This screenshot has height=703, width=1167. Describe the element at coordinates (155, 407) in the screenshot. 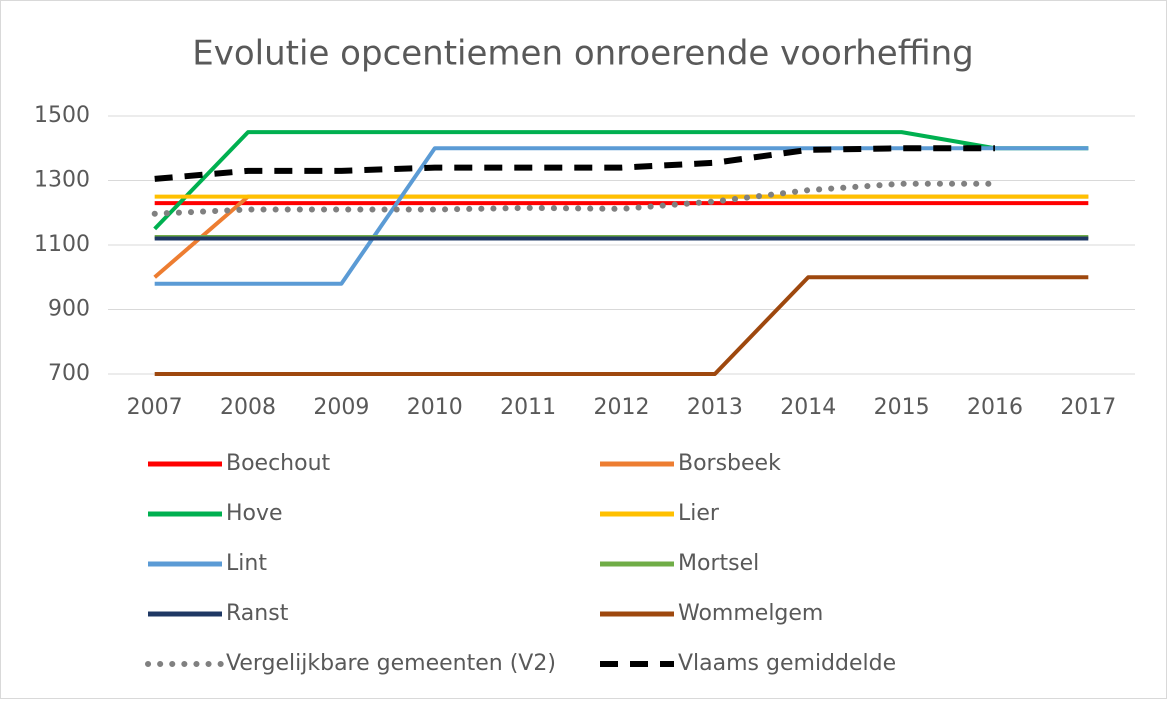

I see `x-tick-label: 2007` at that location.